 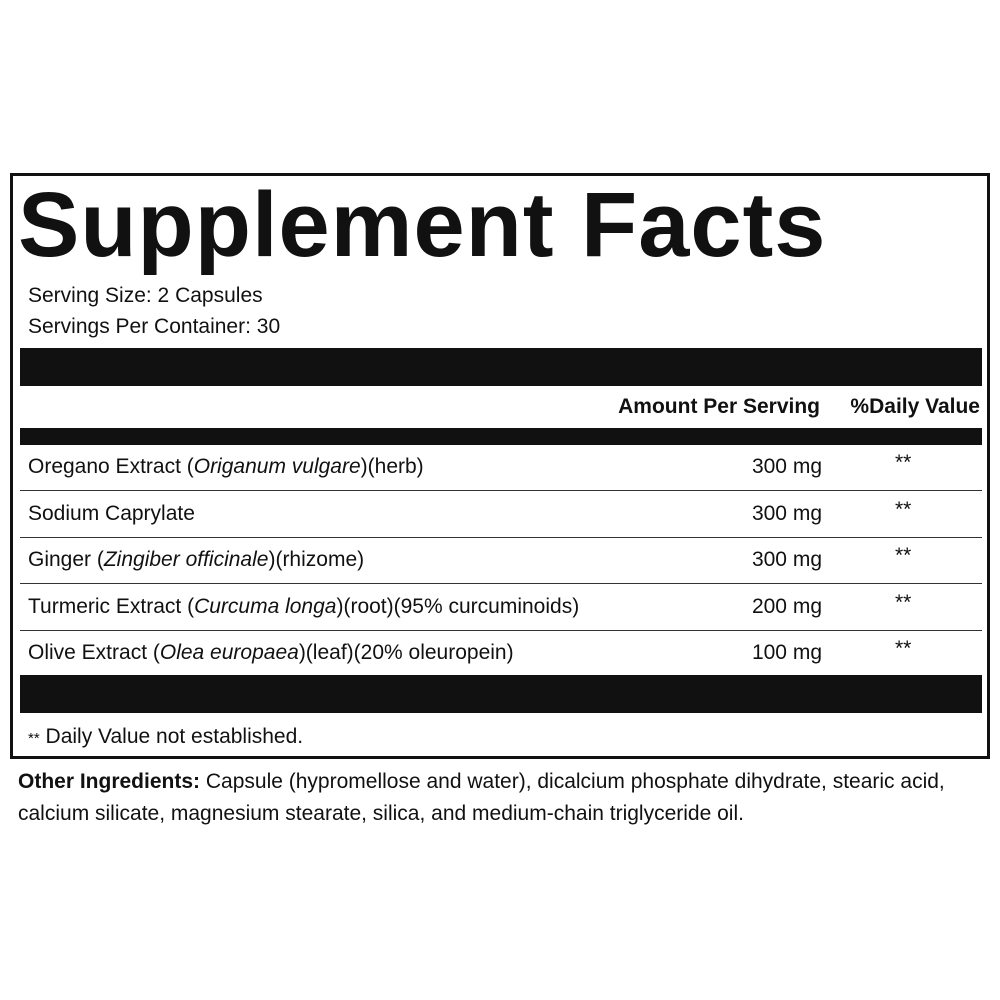 What do you see at coordinates (145, 295) in the screenshot?
I see `serving-size: Serving Size: 2 Capsules` at bounding box center [145, 295].